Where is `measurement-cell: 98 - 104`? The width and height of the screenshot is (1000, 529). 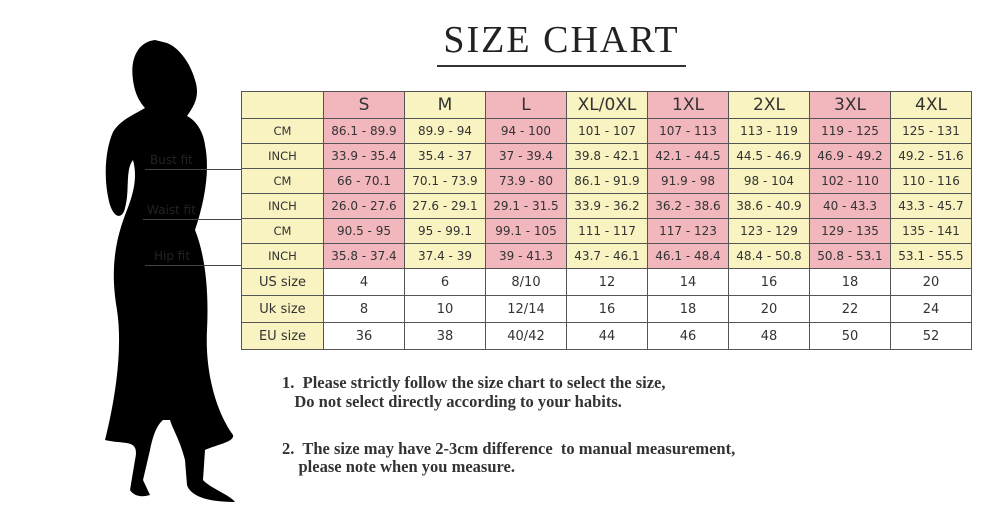 measurement-cell: 98 - 104 is located at coordinates (769, 181).